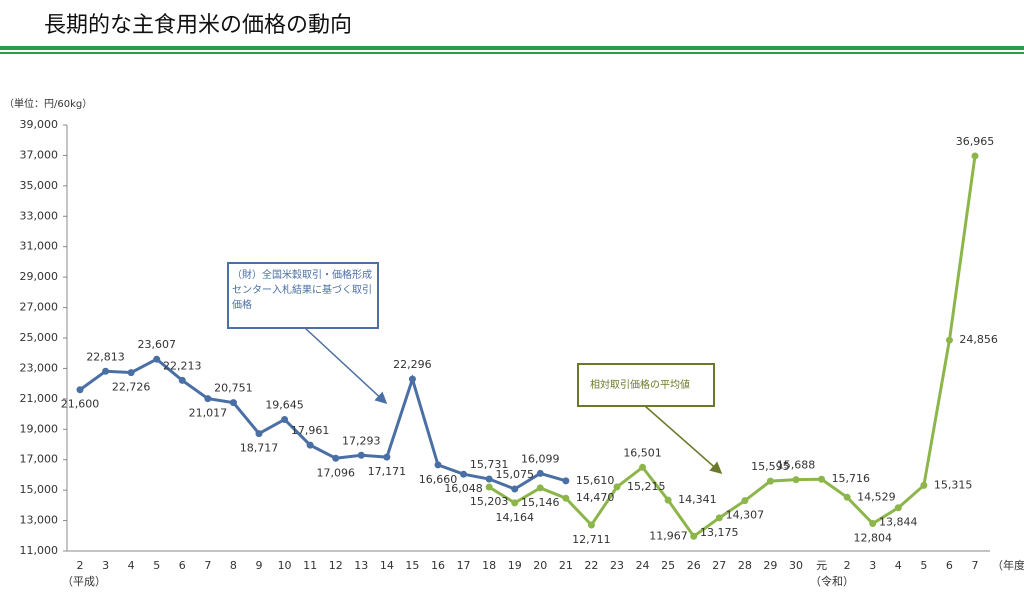  I want to click on x-tick-label: 19, so click(515, 565).